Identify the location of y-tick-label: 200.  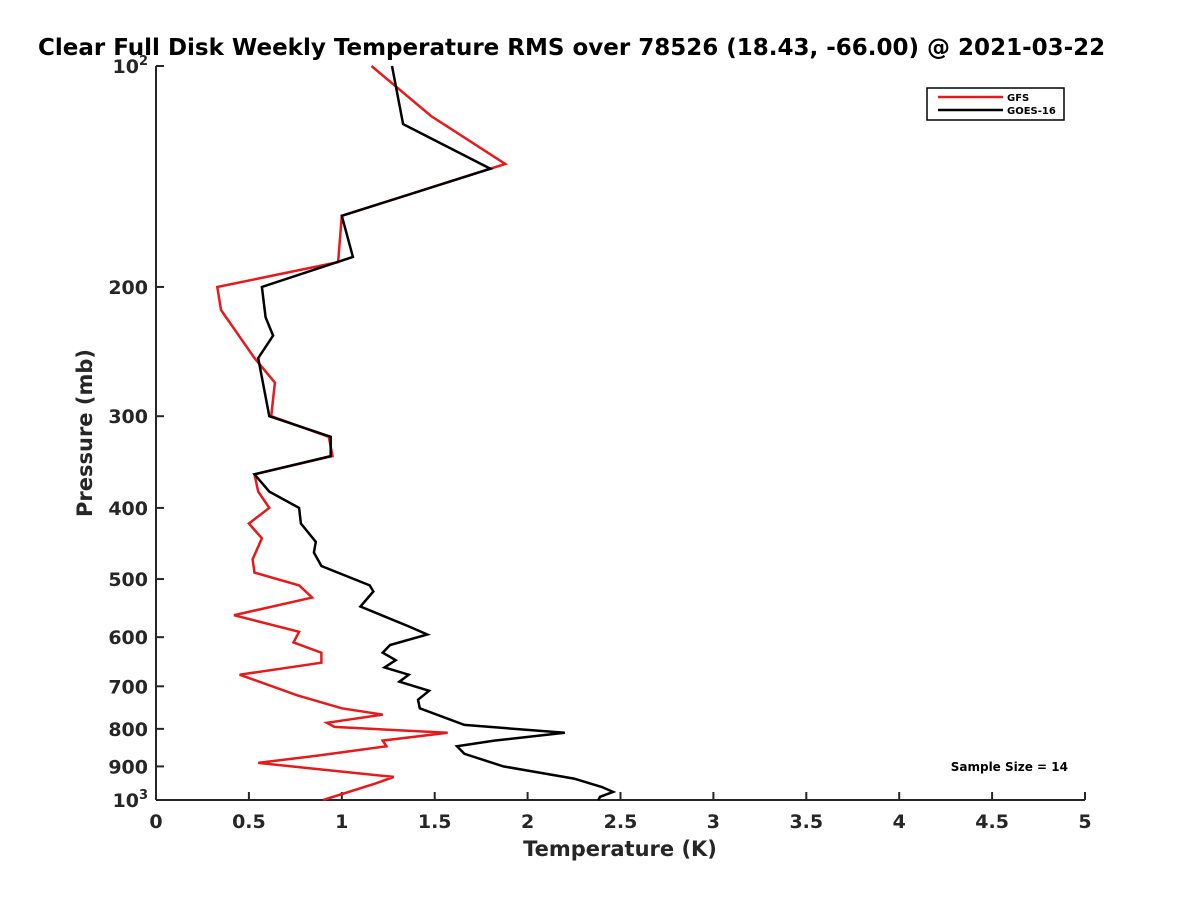
(128, 288).